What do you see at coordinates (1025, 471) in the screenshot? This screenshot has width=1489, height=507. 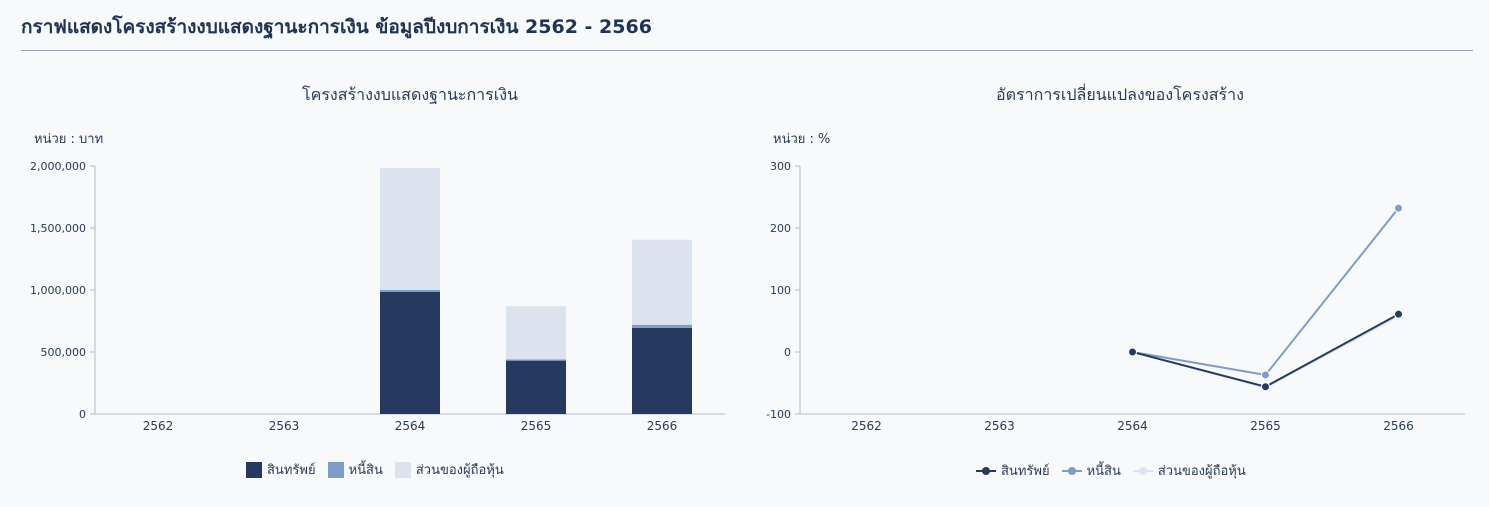 I see `legend-label-assets-line: สินทรัพย์` at bounding box center [1025, 471].